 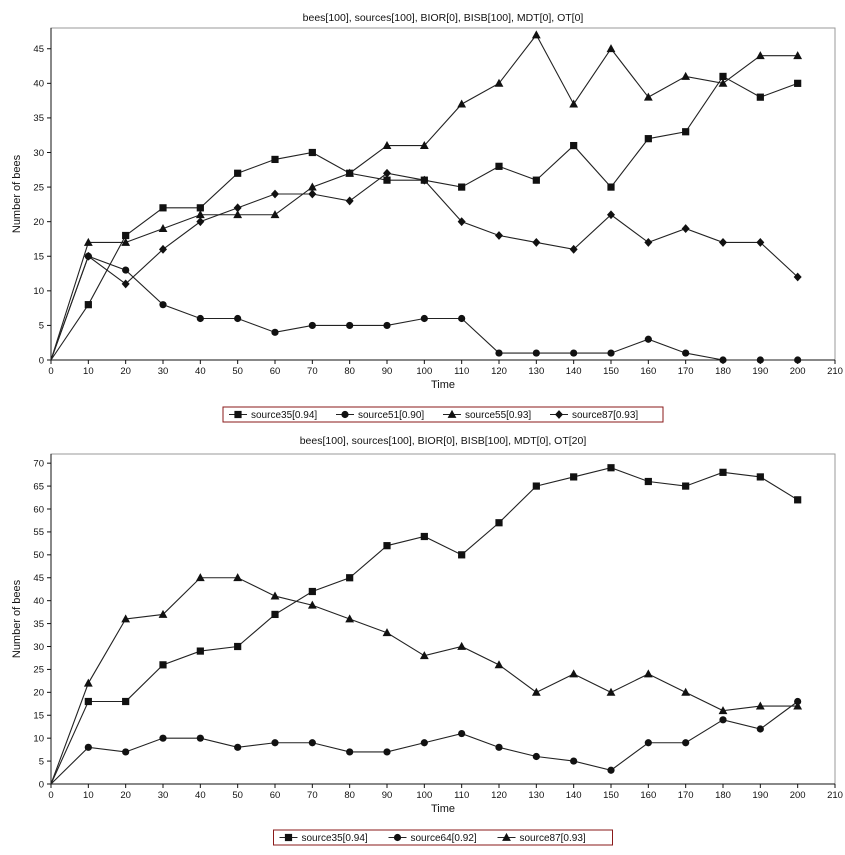 What do you see at coordinates (723, 795) in the screenshot?
I see `bottom-x-tick-label: 180` at bounding box center [723, 795].